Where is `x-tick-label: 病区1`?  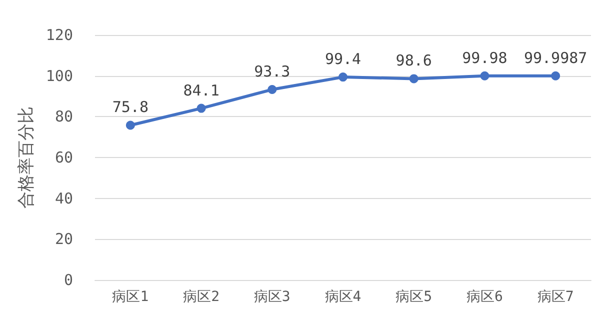
x-tick-label: 病区1 is located at coordinates (130, 297).